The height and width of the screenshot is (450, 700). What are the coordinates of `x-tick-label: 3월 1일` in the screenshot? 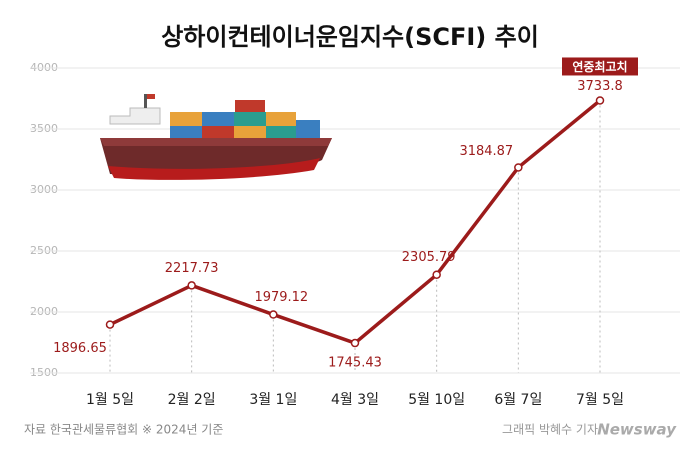 It's located at (273, 400).